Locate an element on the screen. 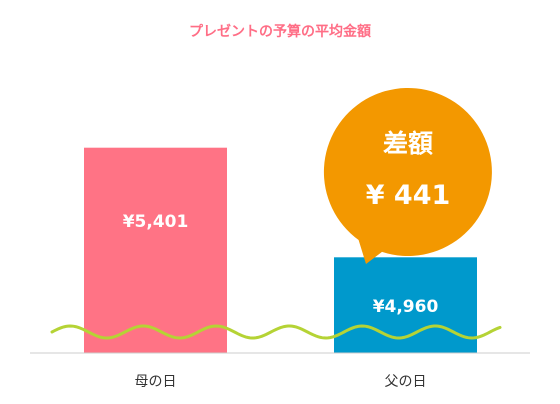 This screenshot has height=404, width=560. chart-title: プレゼントの予算の平均金額 is located at coordinates (280, 31).